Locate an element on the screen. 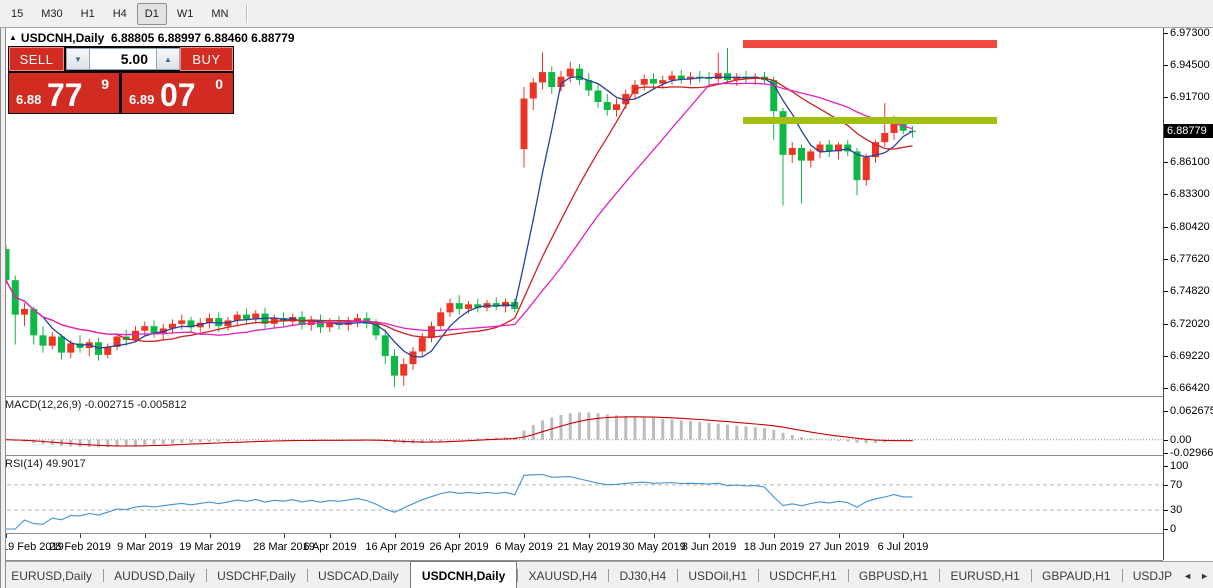 This screenshot has width=1213, height=588. macd-panel: MACD(12,26,9) -0.002715 -0.005812 is located at coordinates (581, 426).